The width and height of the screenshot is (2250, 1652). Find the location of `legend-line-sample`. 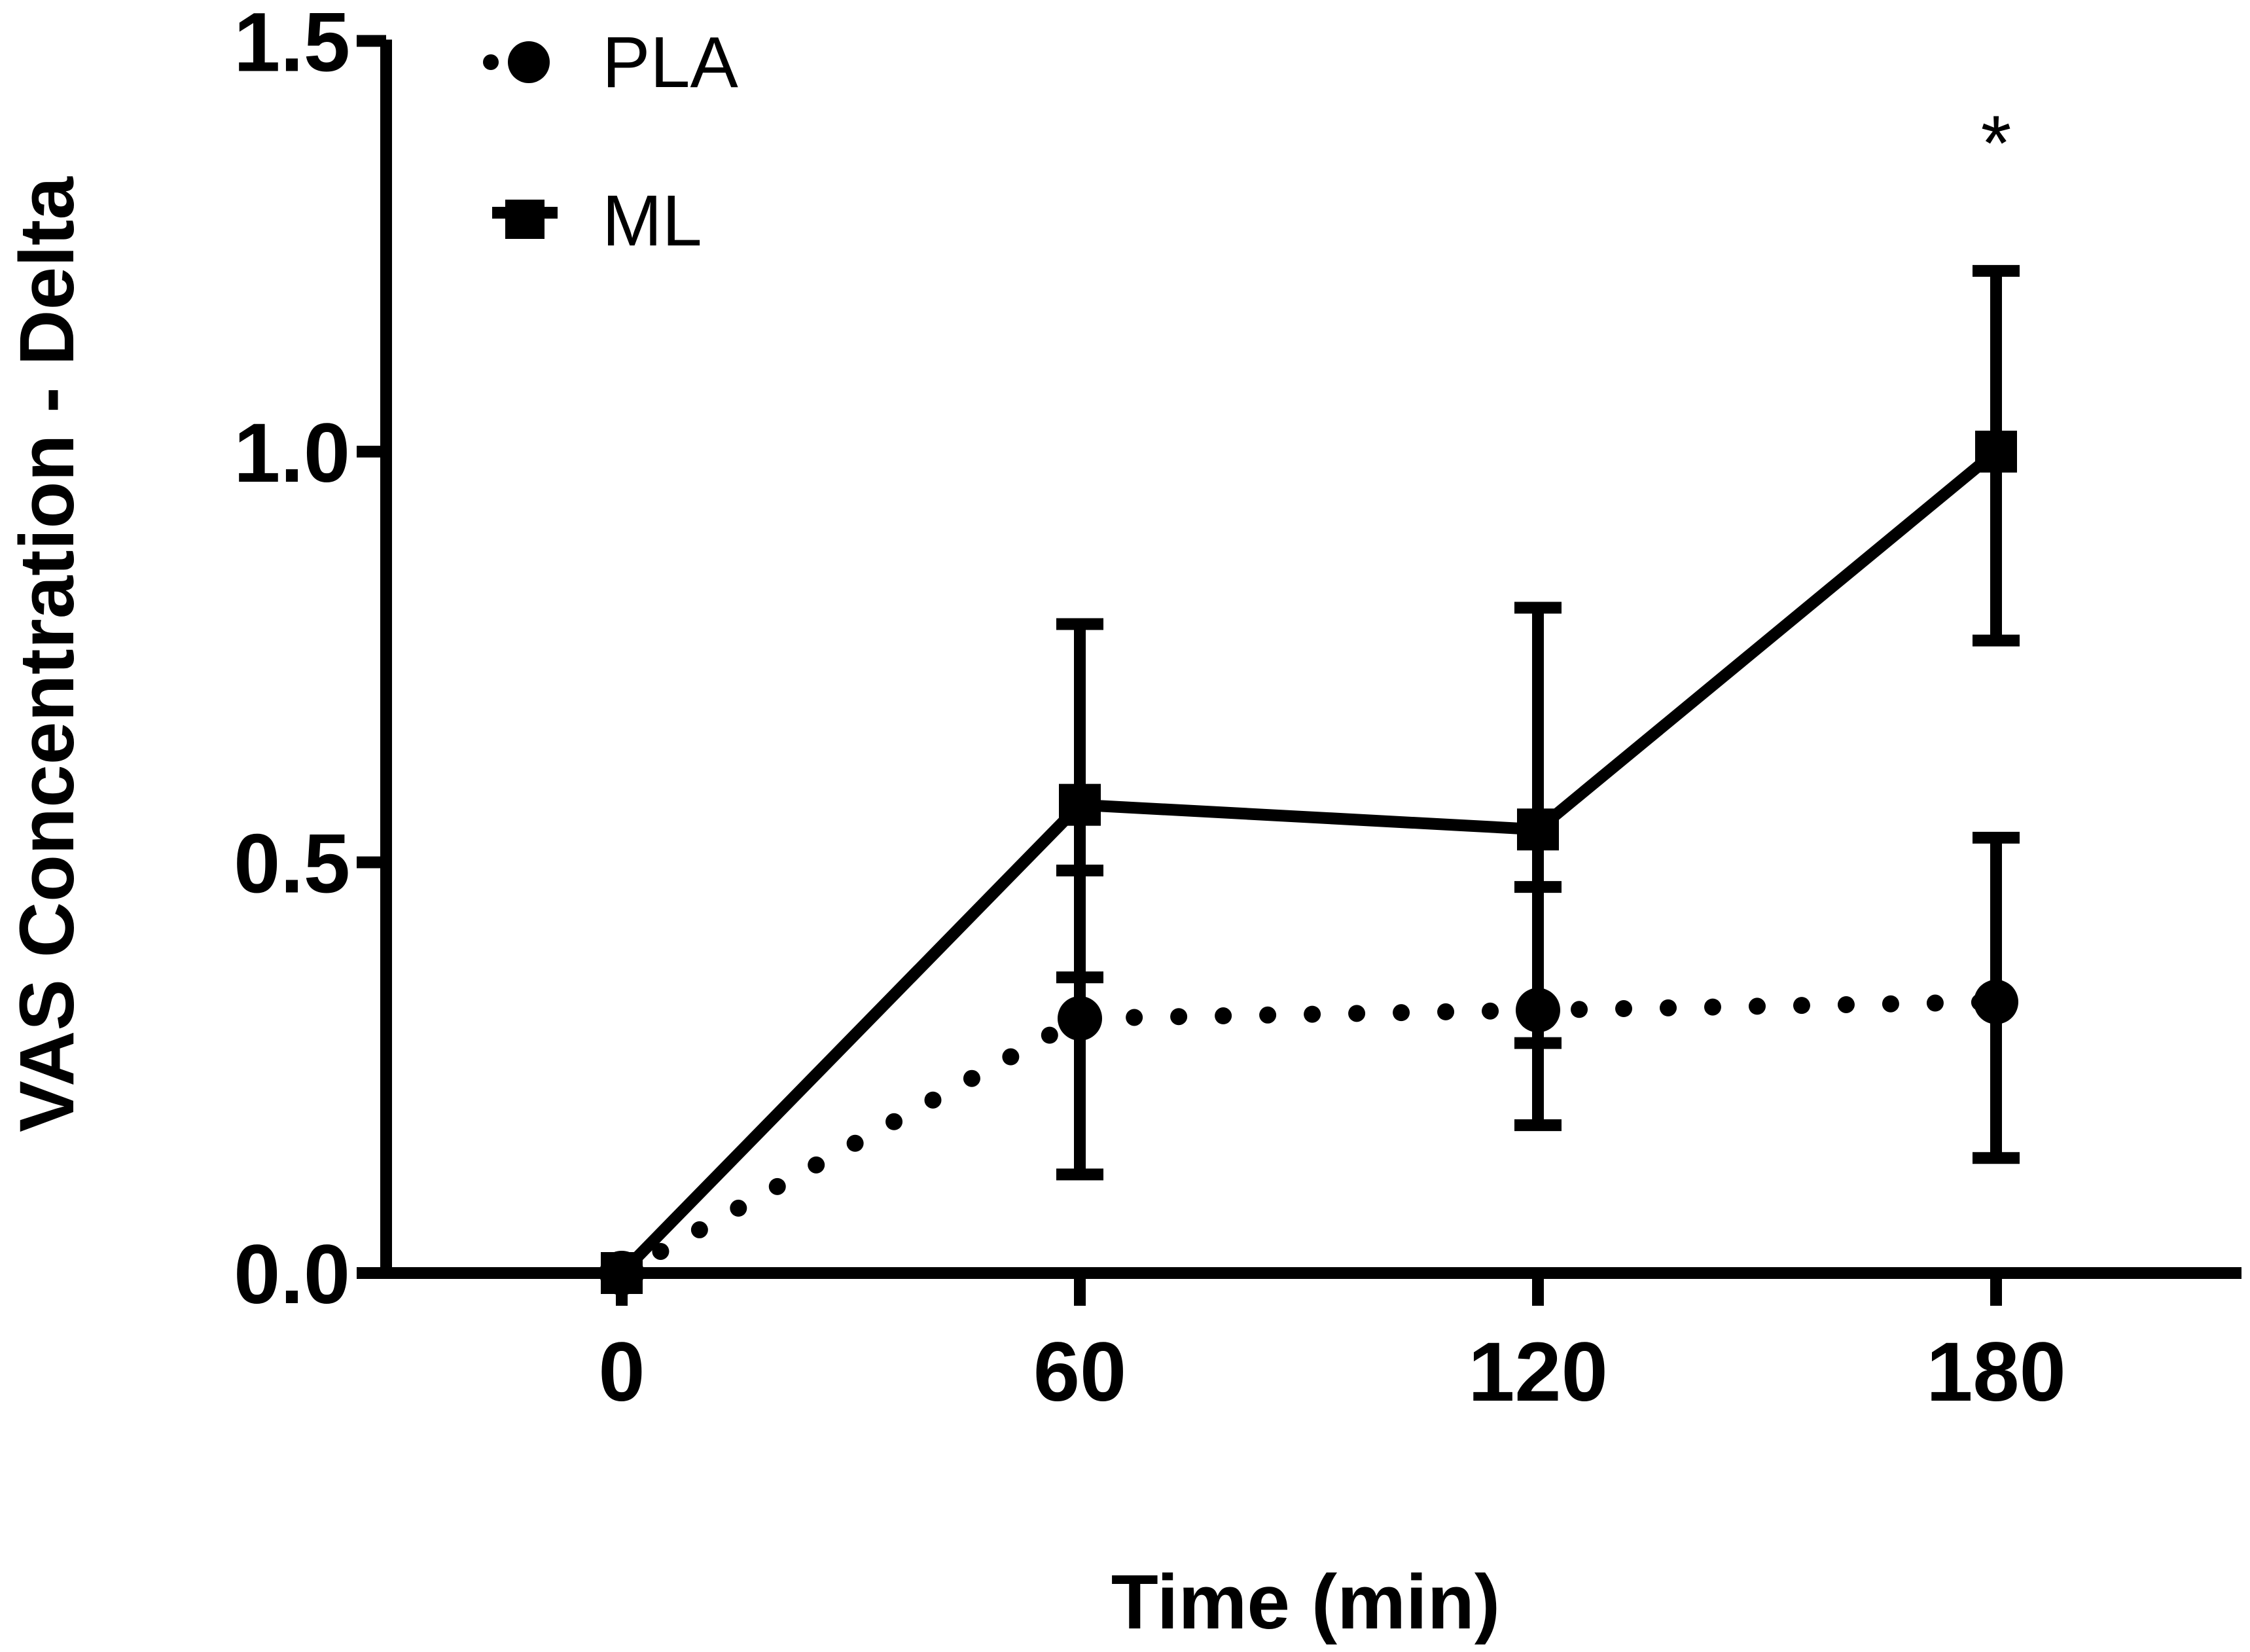

legend-line-sample is located at coordinates (491, 62).